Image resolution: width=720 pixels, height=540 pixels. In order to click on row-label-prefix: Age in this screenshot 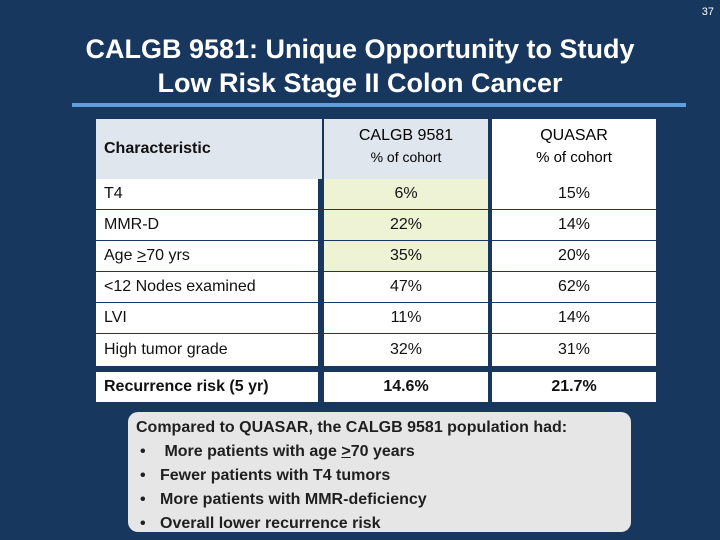, I will do `click(120, 255)`.